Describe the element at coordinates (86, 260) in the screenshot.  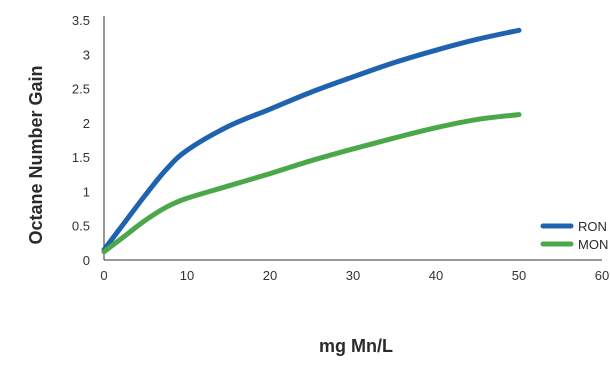
I see `y-tick-label: 0` at that location.